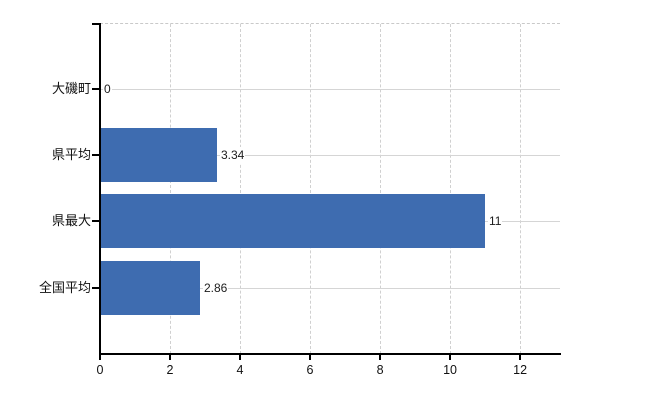 This screenshot has height=400, width=650. Describe the element at coordinates (71, 88) in the screenshot. I see `category-label: 大磯町` at that location.